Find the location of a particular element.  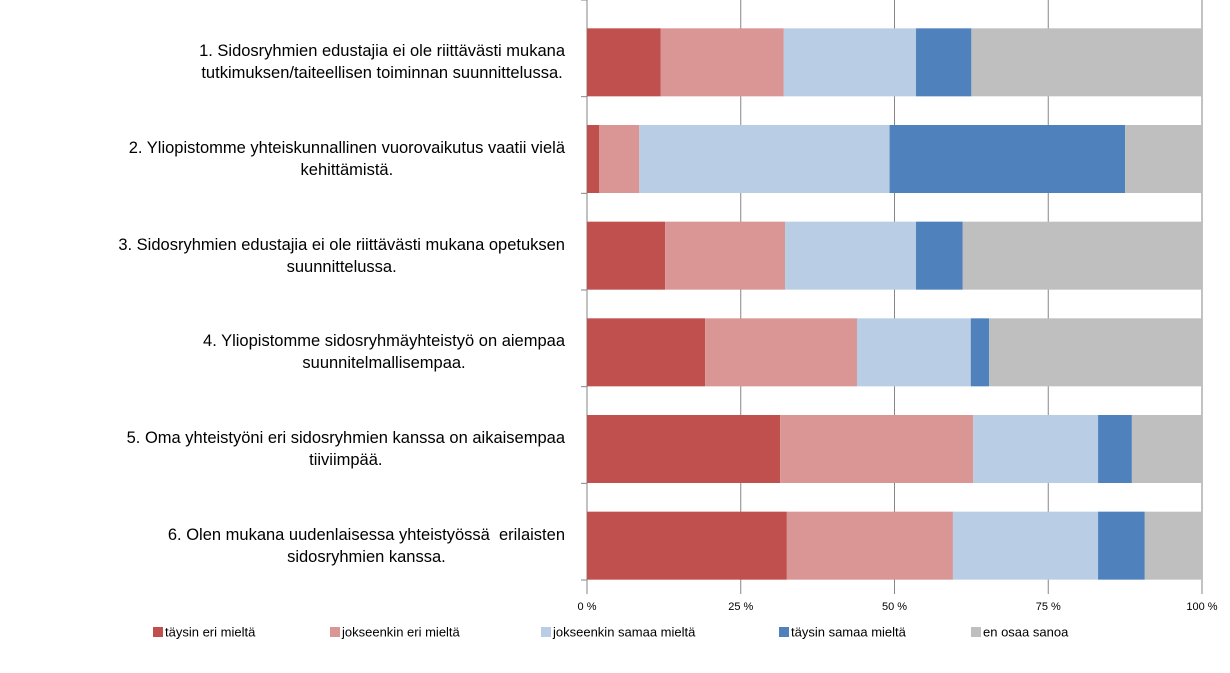

legend-label: en osaa sanoa is located at coordinates (1026, 631).